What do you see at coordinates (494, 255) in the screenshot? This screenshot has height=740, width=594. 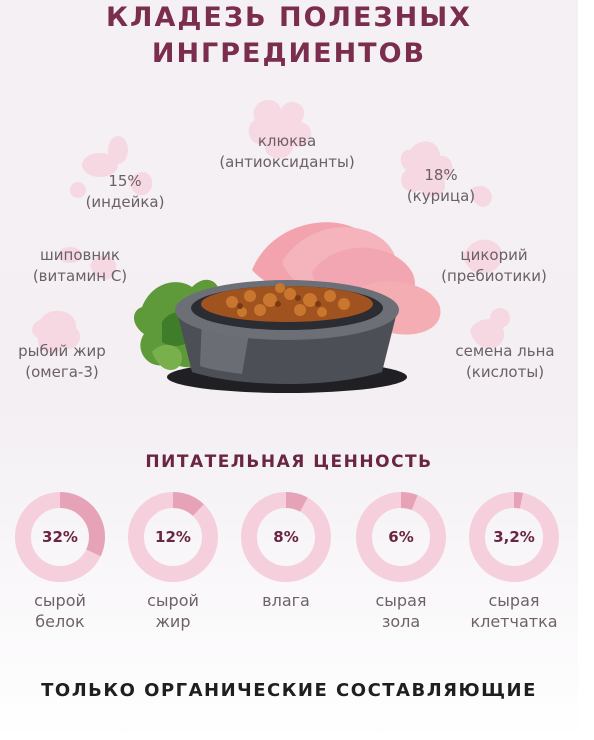 I see `ingredient-name: цикорий` at bounding box center [494, 255].